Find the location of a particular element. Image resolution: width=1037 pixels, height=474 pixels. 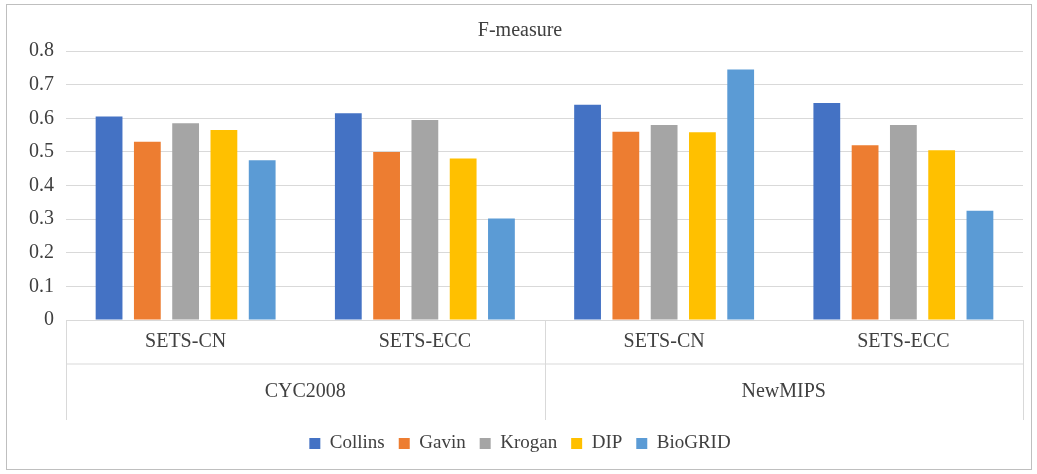

y-tick-label: 0.8 is located at coordinates (41, 49).